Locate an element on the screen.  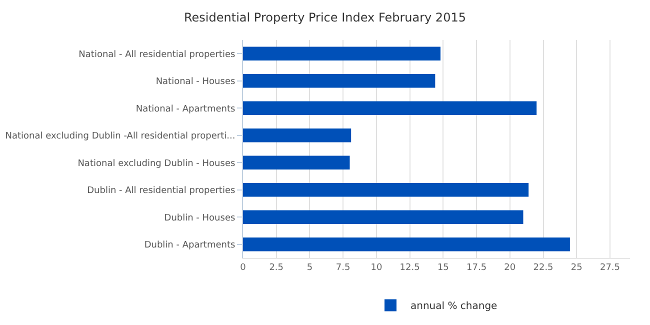
x-tick-label: 2.5 is located at coordinates (276, 267).